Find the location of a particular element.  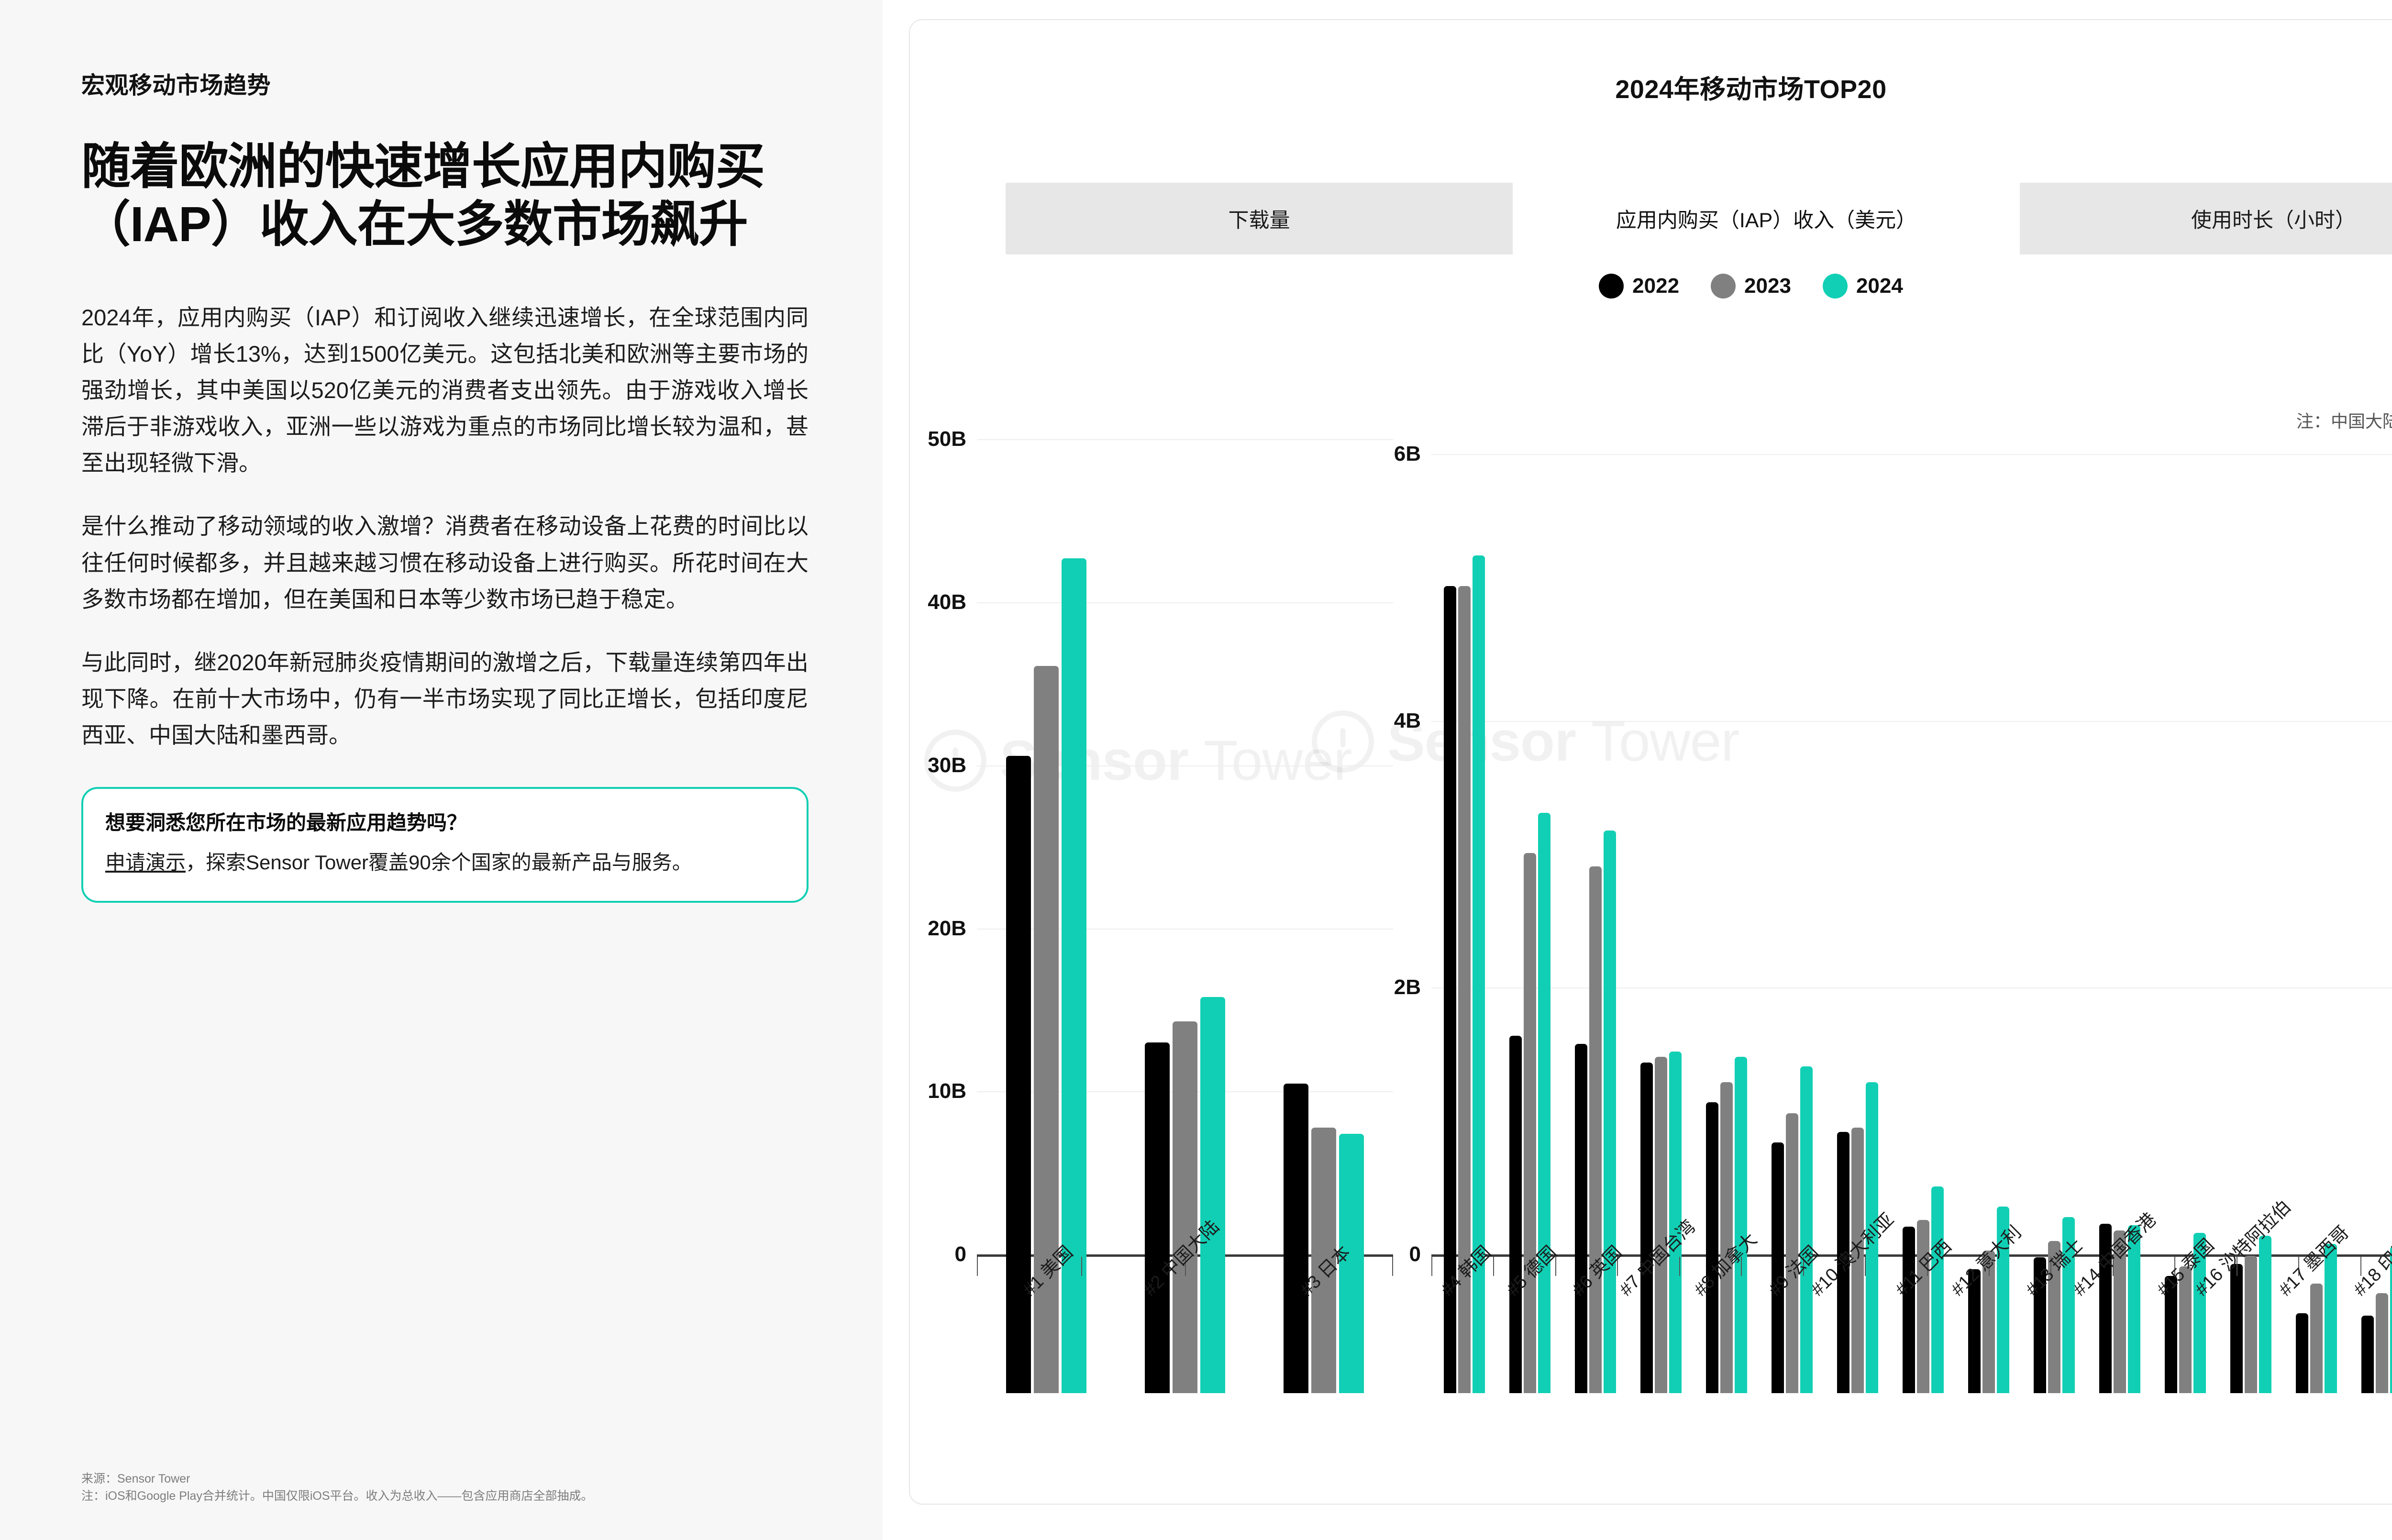

tab-iap-revenue: 应用内购买（IAP）收入（美元） is located at coordinates (1766, 219).